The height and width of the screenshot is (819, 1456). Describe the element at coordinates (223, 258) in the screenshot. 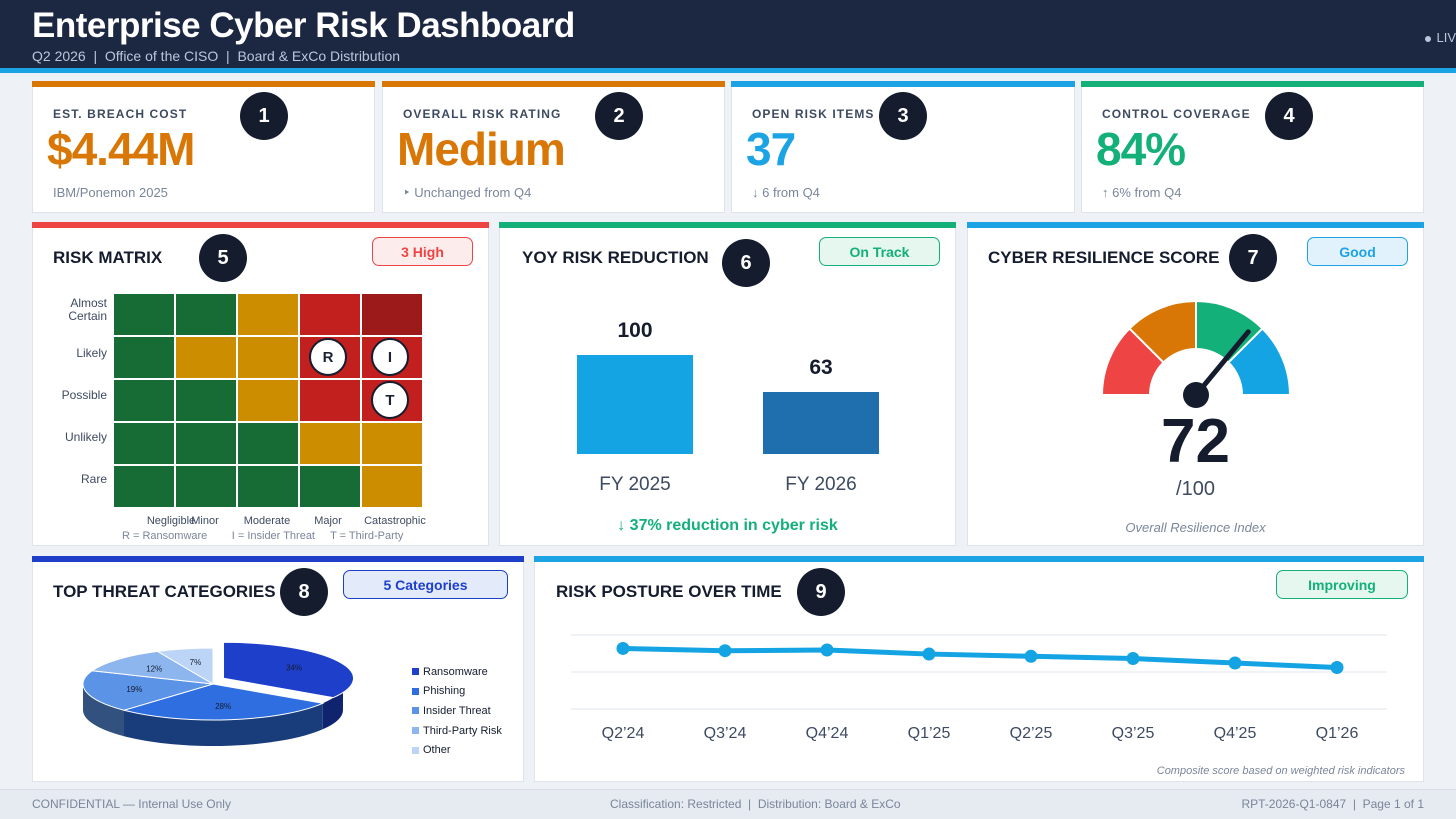

I see `callout-badge: 5` at that location.